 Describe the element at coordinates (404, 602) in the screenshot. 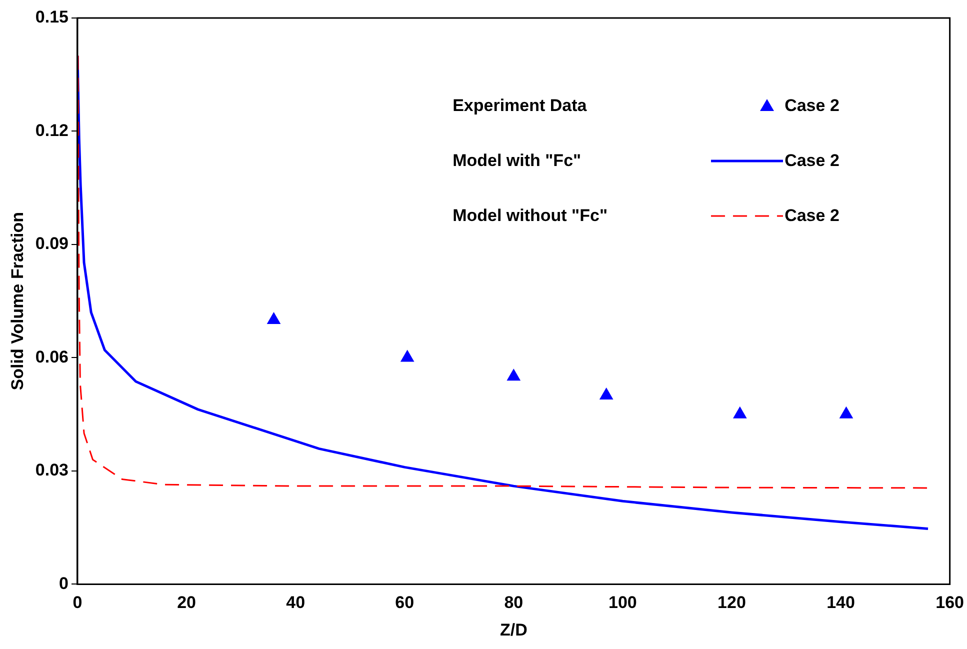

I see `x-tick-label: 60` at that location.